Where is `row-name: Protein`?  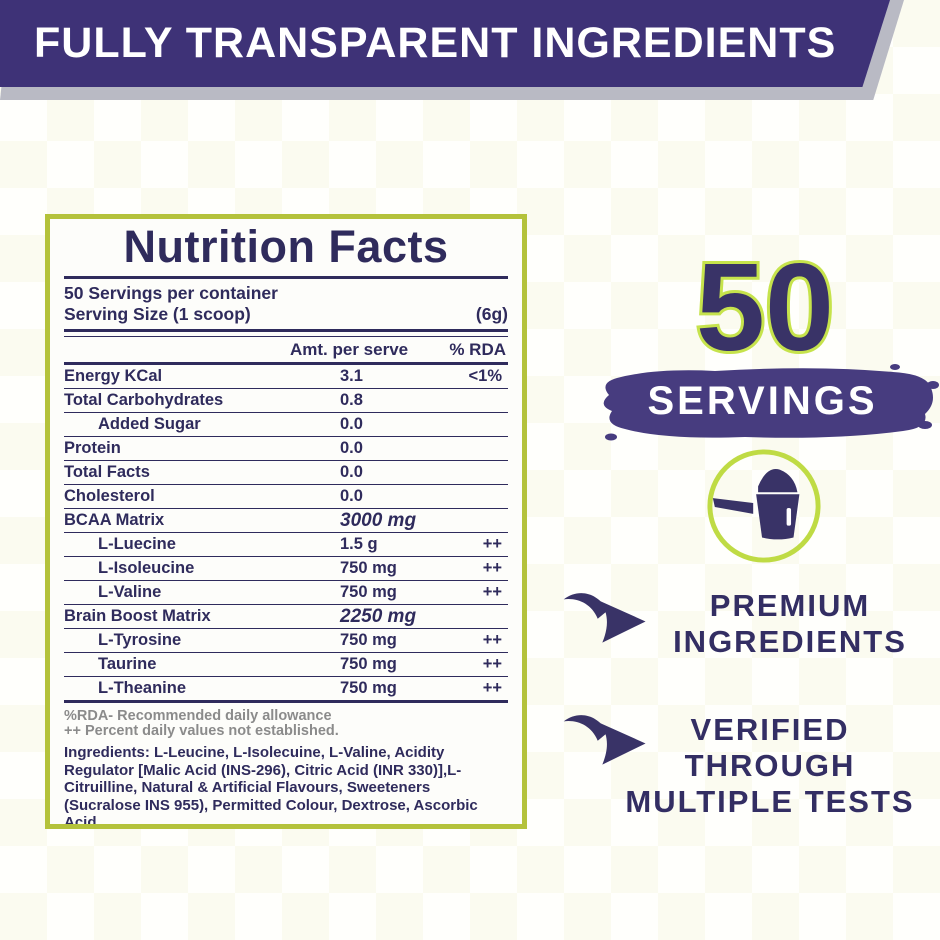
row-name: Protein is located at coordinates (92, 448).